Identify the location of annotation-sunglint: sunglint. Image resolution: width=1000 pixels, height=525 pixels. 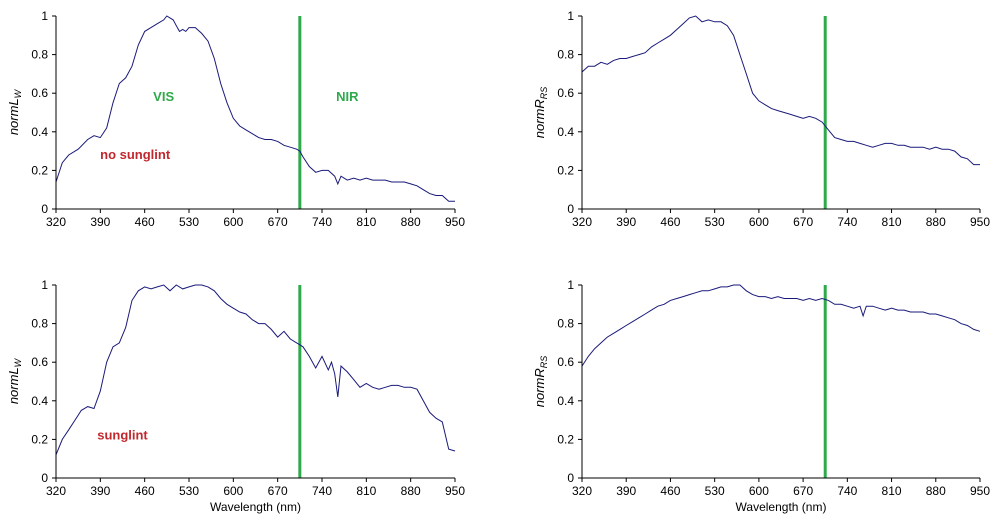
(122, 434).